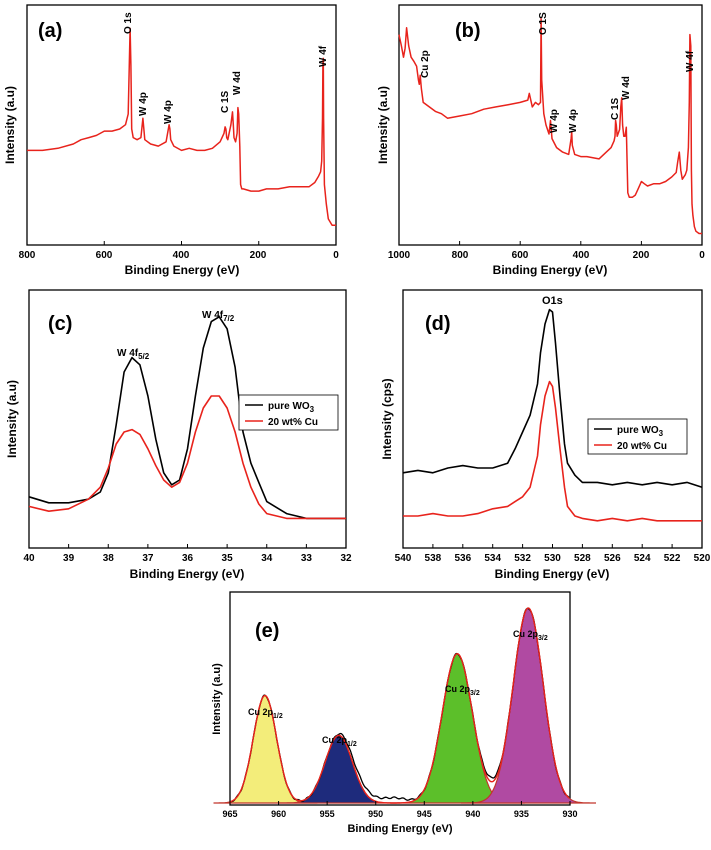  What do you see at coordinates (307, 558) in the screenshot?
I see `x-tick-label: 33` at bounding box center [307, 558].